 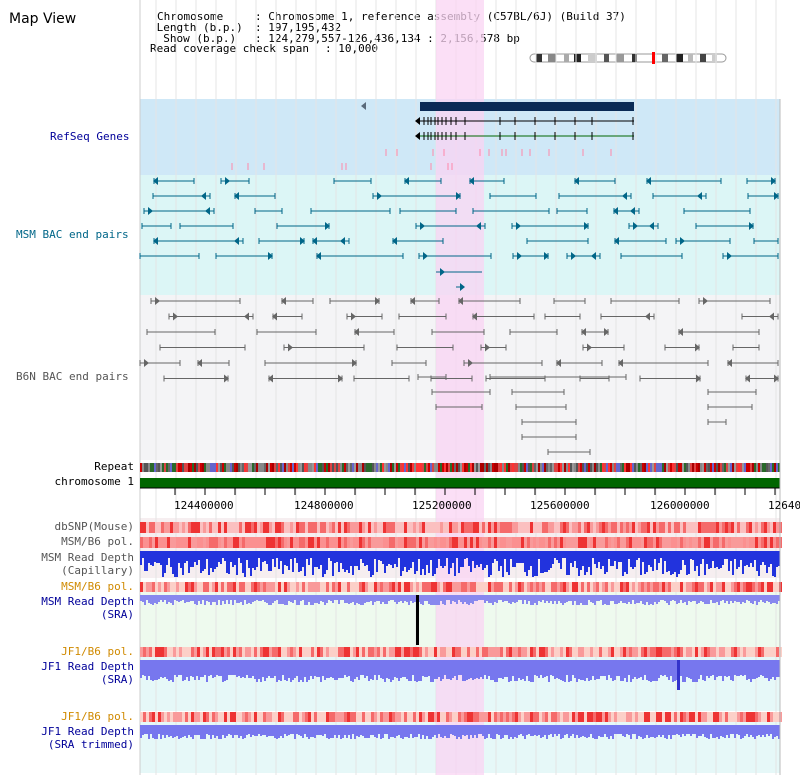 What do you see at coordinates (698, 378) in the screenshot?
I see `b6n-bac-pair-end` at bounding box center [698, 378].